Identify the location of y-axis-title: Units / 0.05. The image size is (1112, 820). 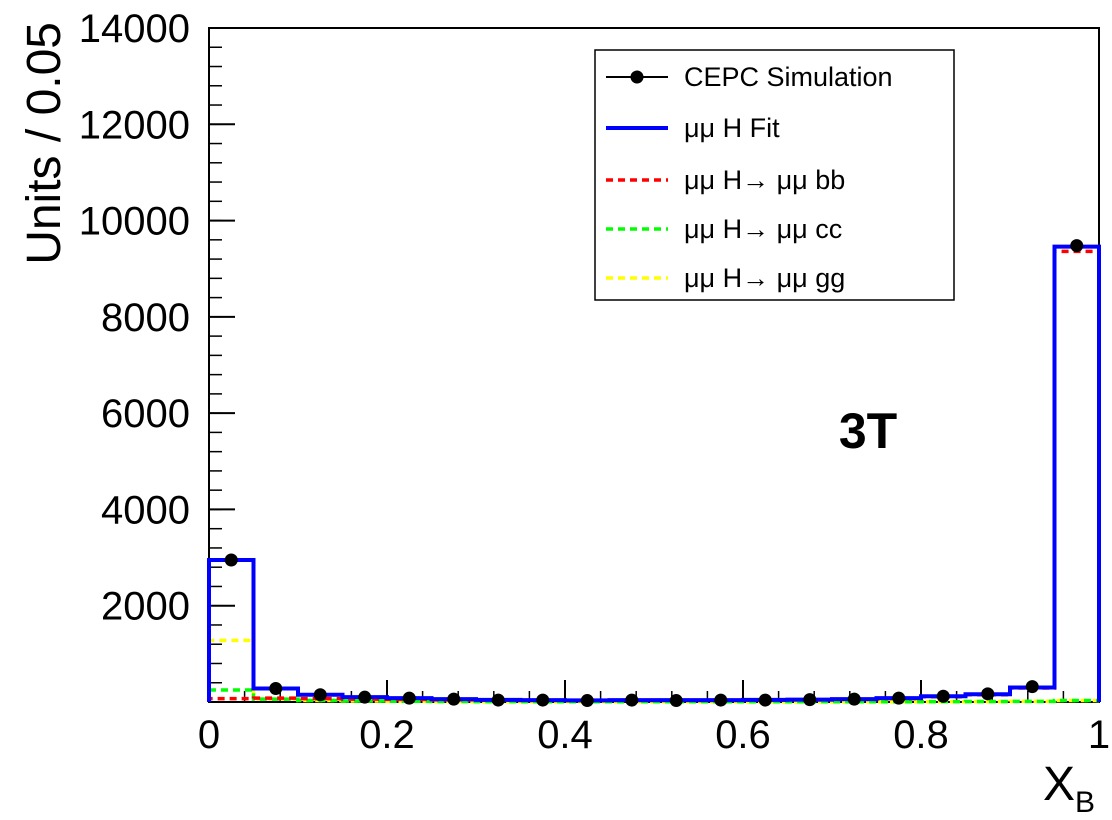
(44, 143).